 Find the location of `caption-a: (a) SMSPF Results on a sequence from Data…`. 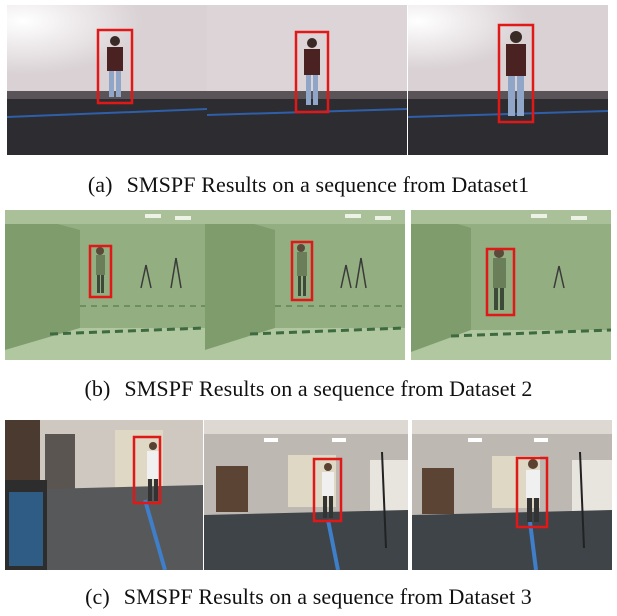

caption-a: (a) SMSPF Results on a sequence from Data… is located at coordinates (308, 185).